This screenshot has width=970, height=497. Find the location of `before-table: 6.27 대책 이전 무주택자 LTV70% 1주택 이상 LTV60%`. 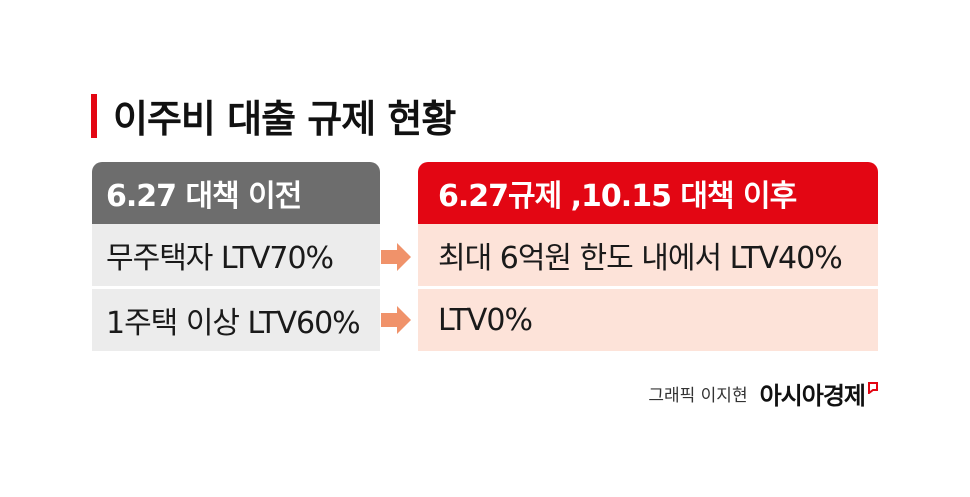

before-table: 6.27 대책 이전 무주택자 LTV70% 1주택 이상 LTV60% is located at coordinates (236, 256).